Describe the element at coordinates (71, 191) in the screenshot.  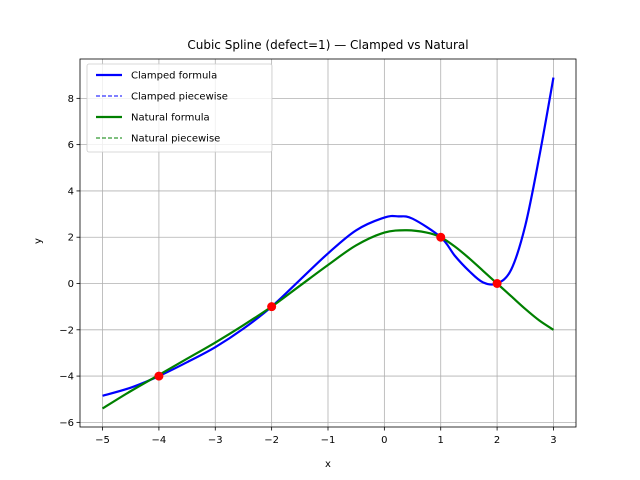
I see `y-tick-label: 4` at that location.